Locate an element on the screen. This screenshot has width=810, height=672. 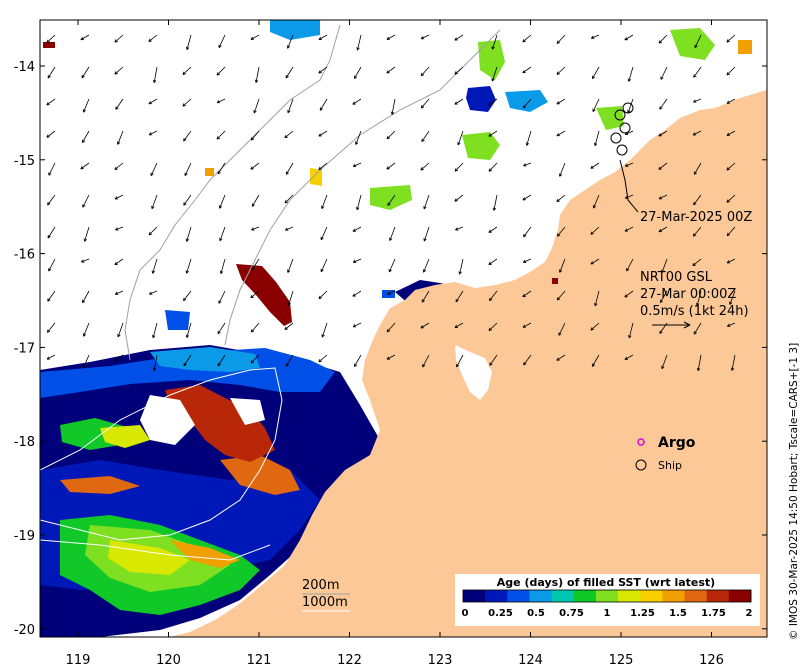
sst-patch-red-nw is located at coordinates (49, 45).